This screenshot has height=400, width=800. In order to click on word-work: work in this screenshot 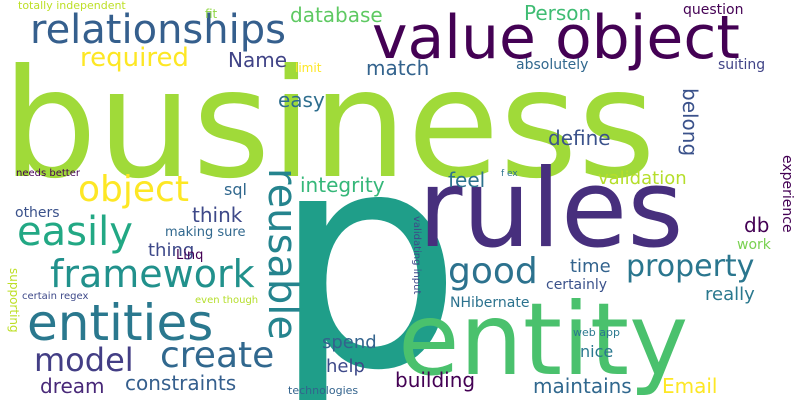, I will do `click(754, 245)`.